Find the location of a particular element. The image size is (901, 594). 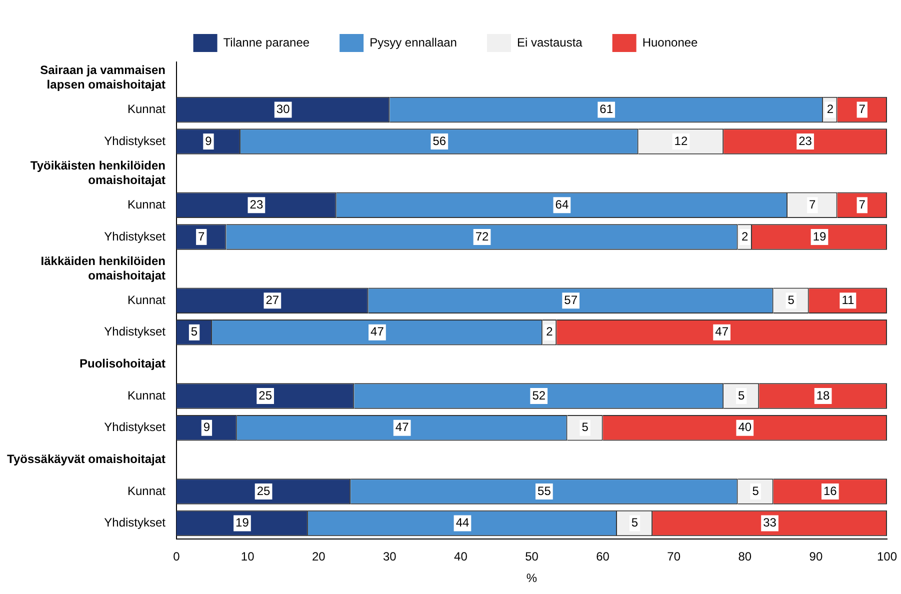

legend-label: Pysyy ennallaan is located at coordinates (413, 42).